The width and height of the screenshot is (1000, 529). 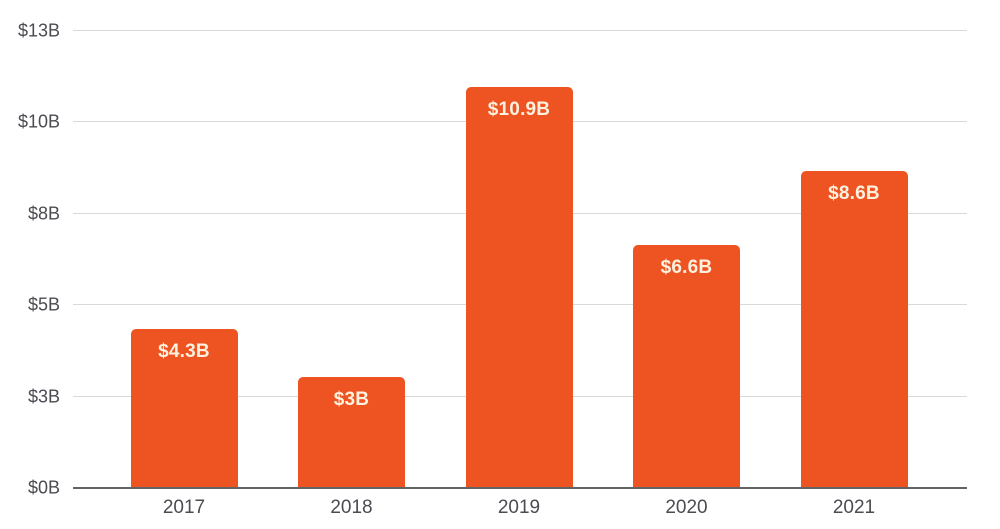 What do you see at coordinates (686, 507) in the screenshot?
I see `x-axis-category-label: 2020` at bounding box center [686, 507].